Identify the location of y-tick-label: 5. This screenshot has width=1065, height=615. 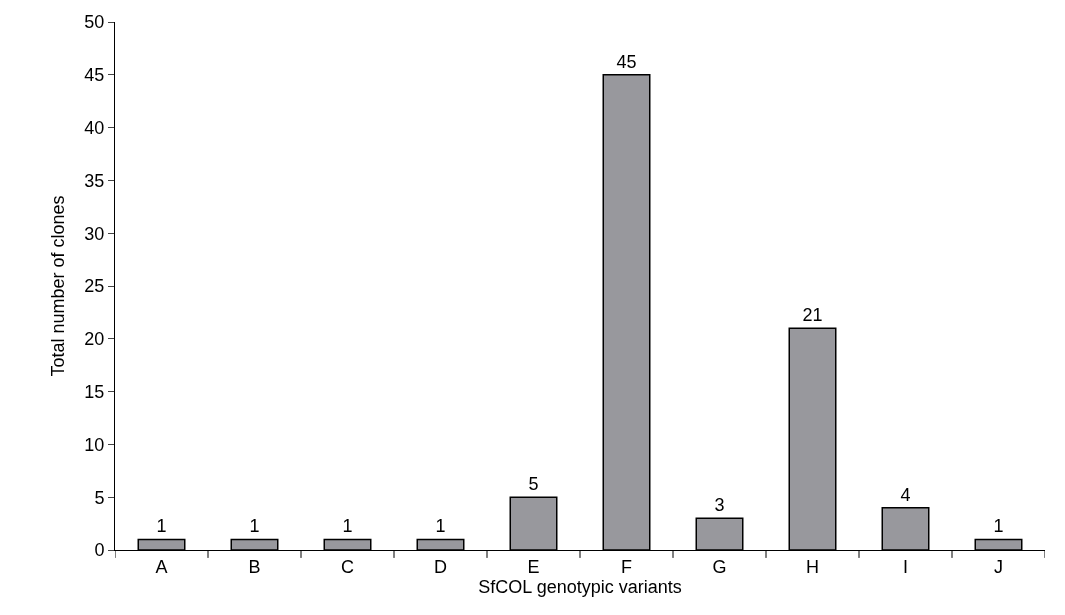
(99, 497).